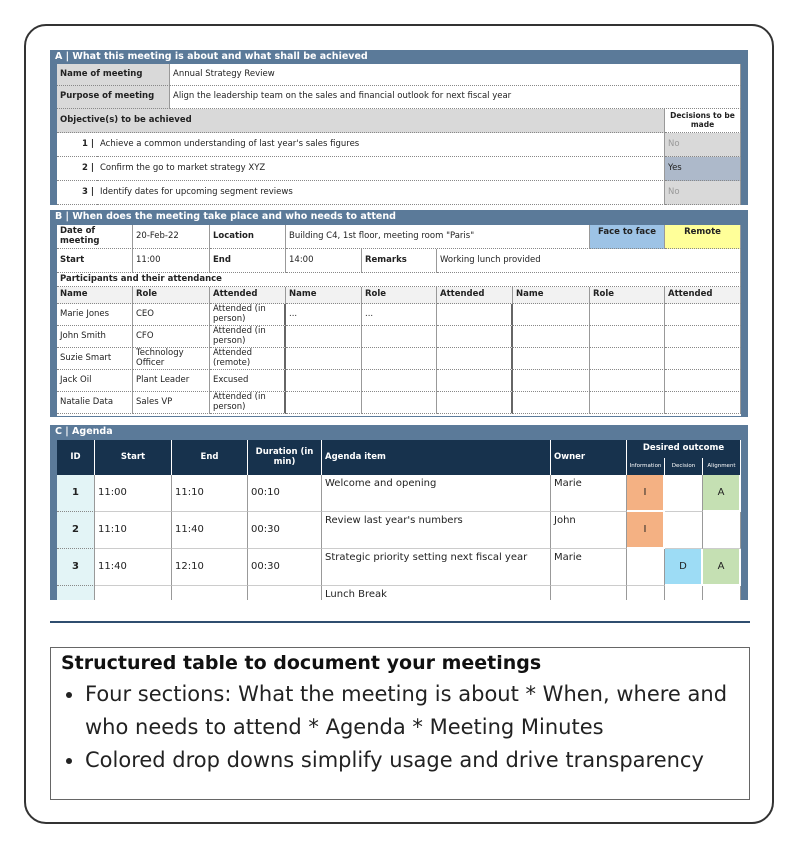 The height and width of the screenshot is (850, 800). What do you see at coordinates (133, 457) in the screenshot?
I see `column-header: Start` at bounding box center [133, 457].